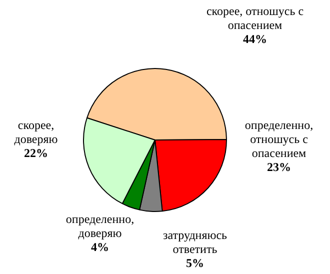 Image resolution: width=330 pixels, height=274 pixels. I want to click on data-label: 4%, so click(100, 247).